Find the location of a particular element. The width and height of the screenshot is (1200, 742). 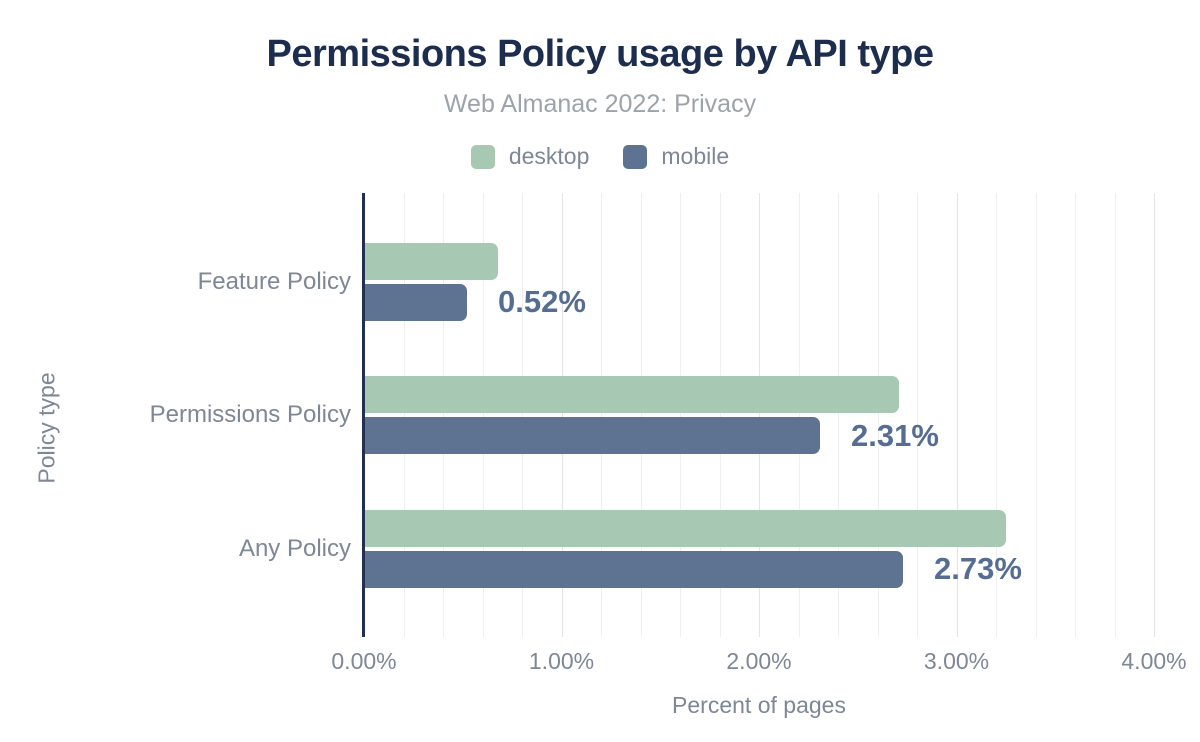

bar-mobile-feature-policy is located at coordinates (415, 302).